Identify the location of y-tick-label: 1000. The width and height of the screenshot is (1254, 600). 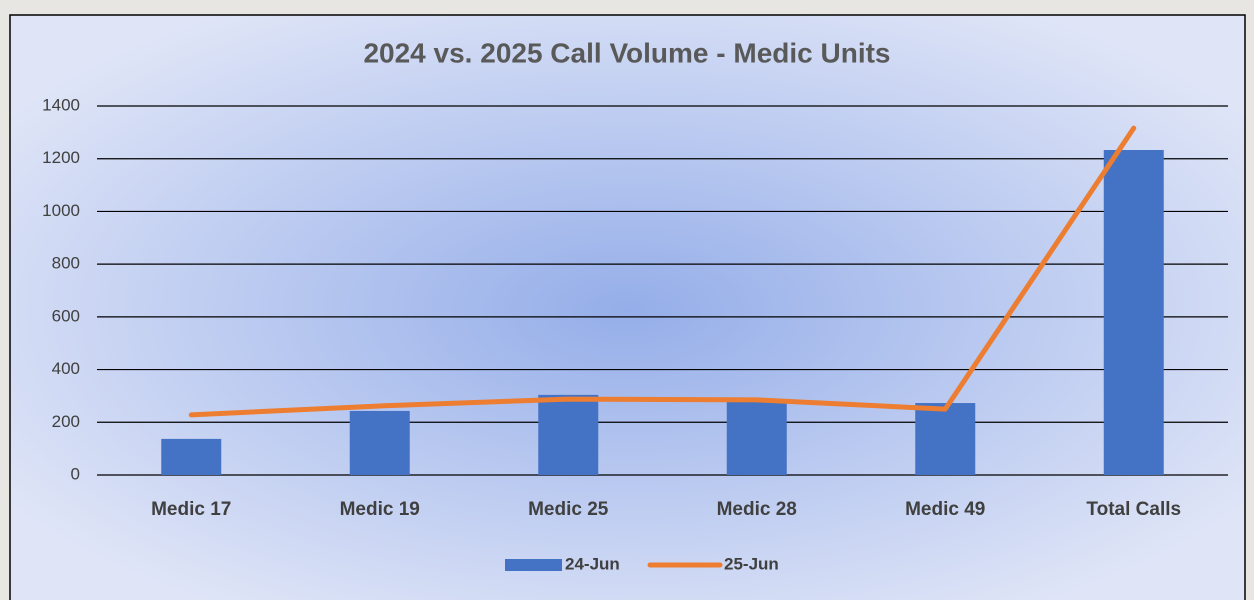
(61, 210).